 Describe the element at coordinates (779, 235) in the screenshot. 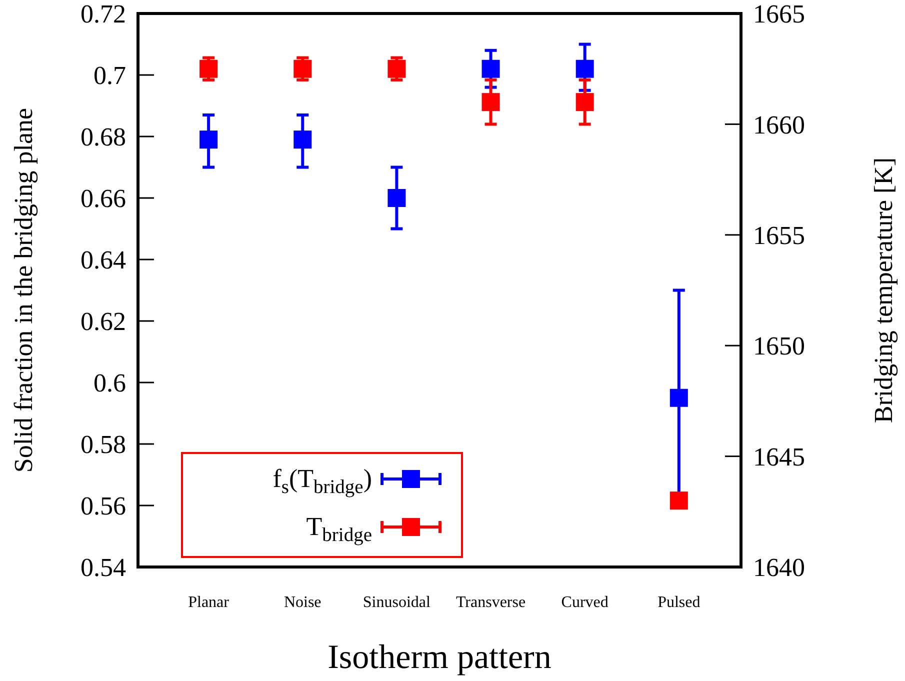

I see `y2-tick-label: 1655` at that location.